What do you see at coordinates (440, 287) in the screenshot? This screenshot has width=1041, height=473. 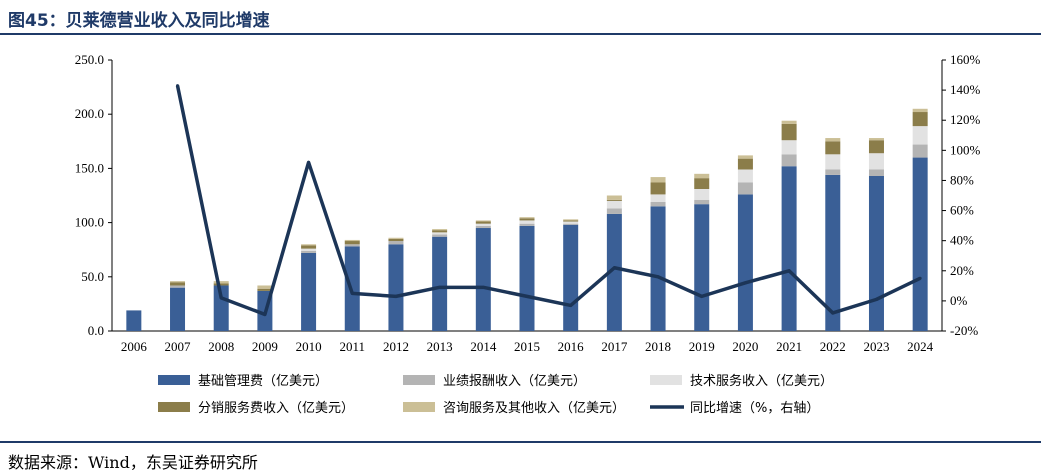 I see `growth-point-2013` at bounding box center [440, 287].